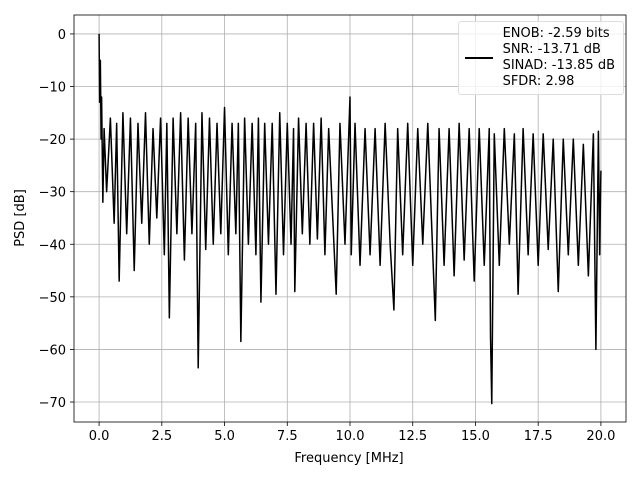 The image size is (640, 480). Describe the element at coordinates (475, 436) in the screenshot. I see `x-tick-label: 15.0` at that location.